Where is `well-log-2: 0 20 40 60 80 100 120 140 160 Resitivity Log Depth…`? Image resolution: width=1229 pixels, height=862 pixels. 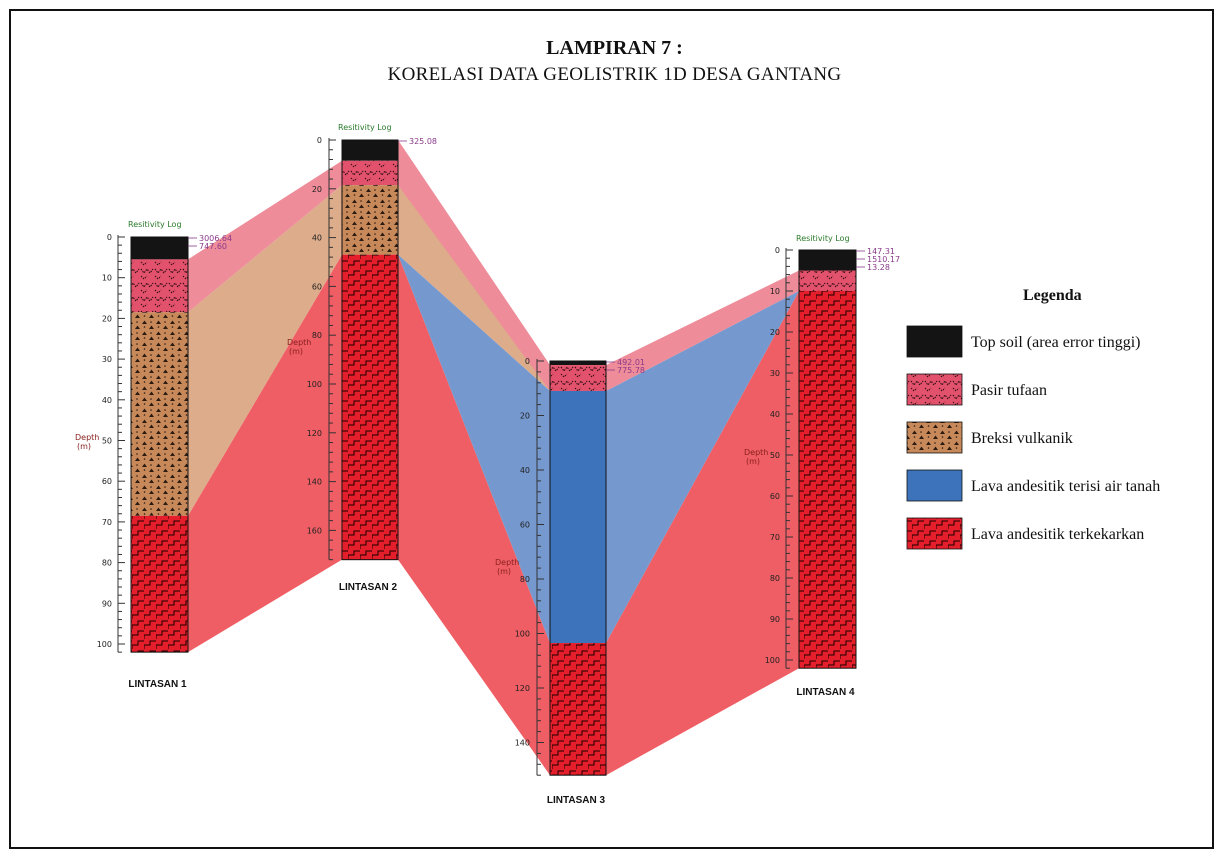
well-log-2: 0 20 40 60 80 100 120 140 160 Resitivity Log Depth… is located at coordinates (362, 358).